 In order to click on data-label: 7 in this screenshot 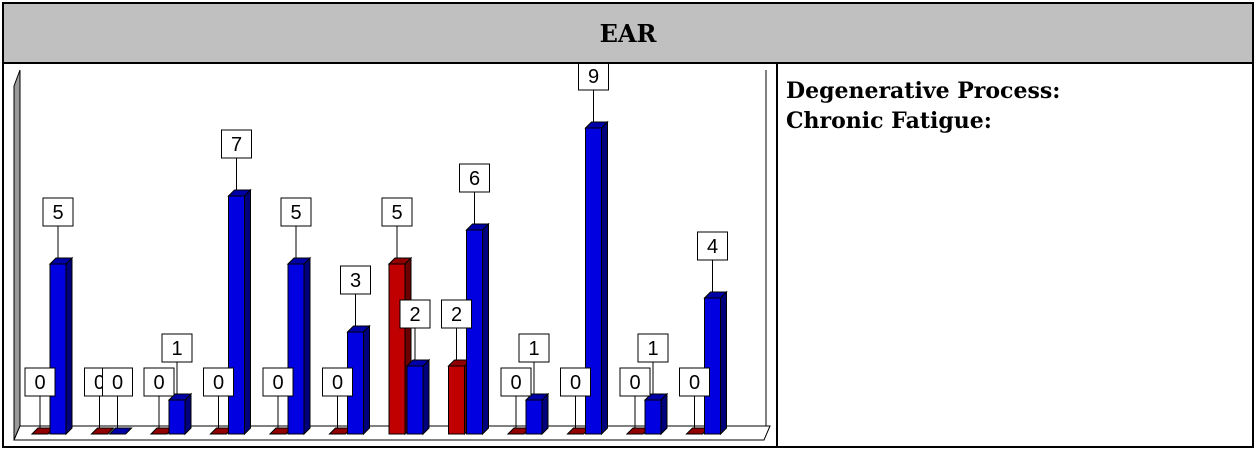, I will do `click(236, 145)`.